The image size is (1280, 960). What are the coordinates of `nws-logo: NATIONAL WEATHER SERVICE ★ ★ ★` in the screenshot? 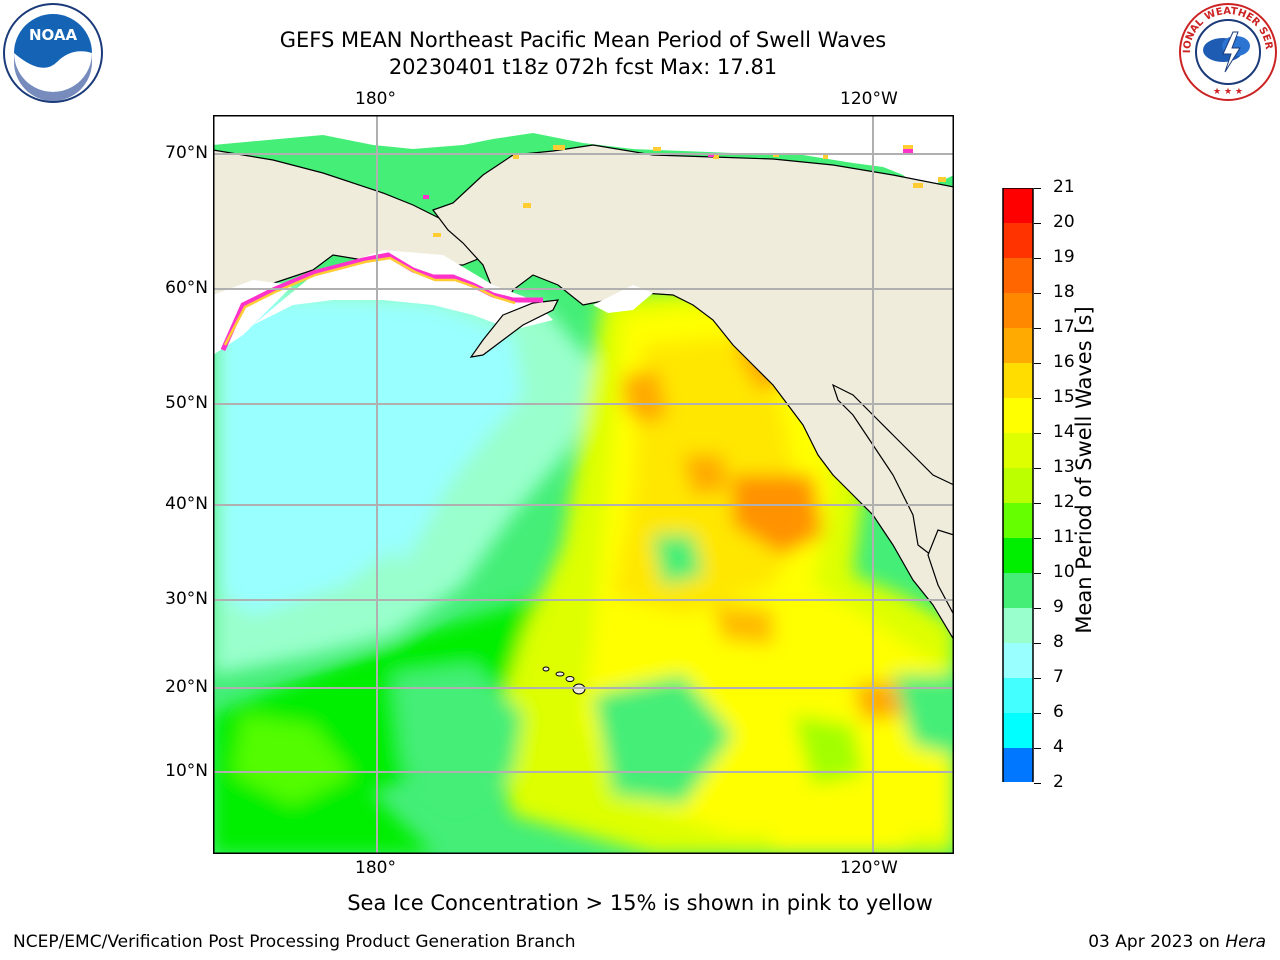 It's located at (1226, 51).